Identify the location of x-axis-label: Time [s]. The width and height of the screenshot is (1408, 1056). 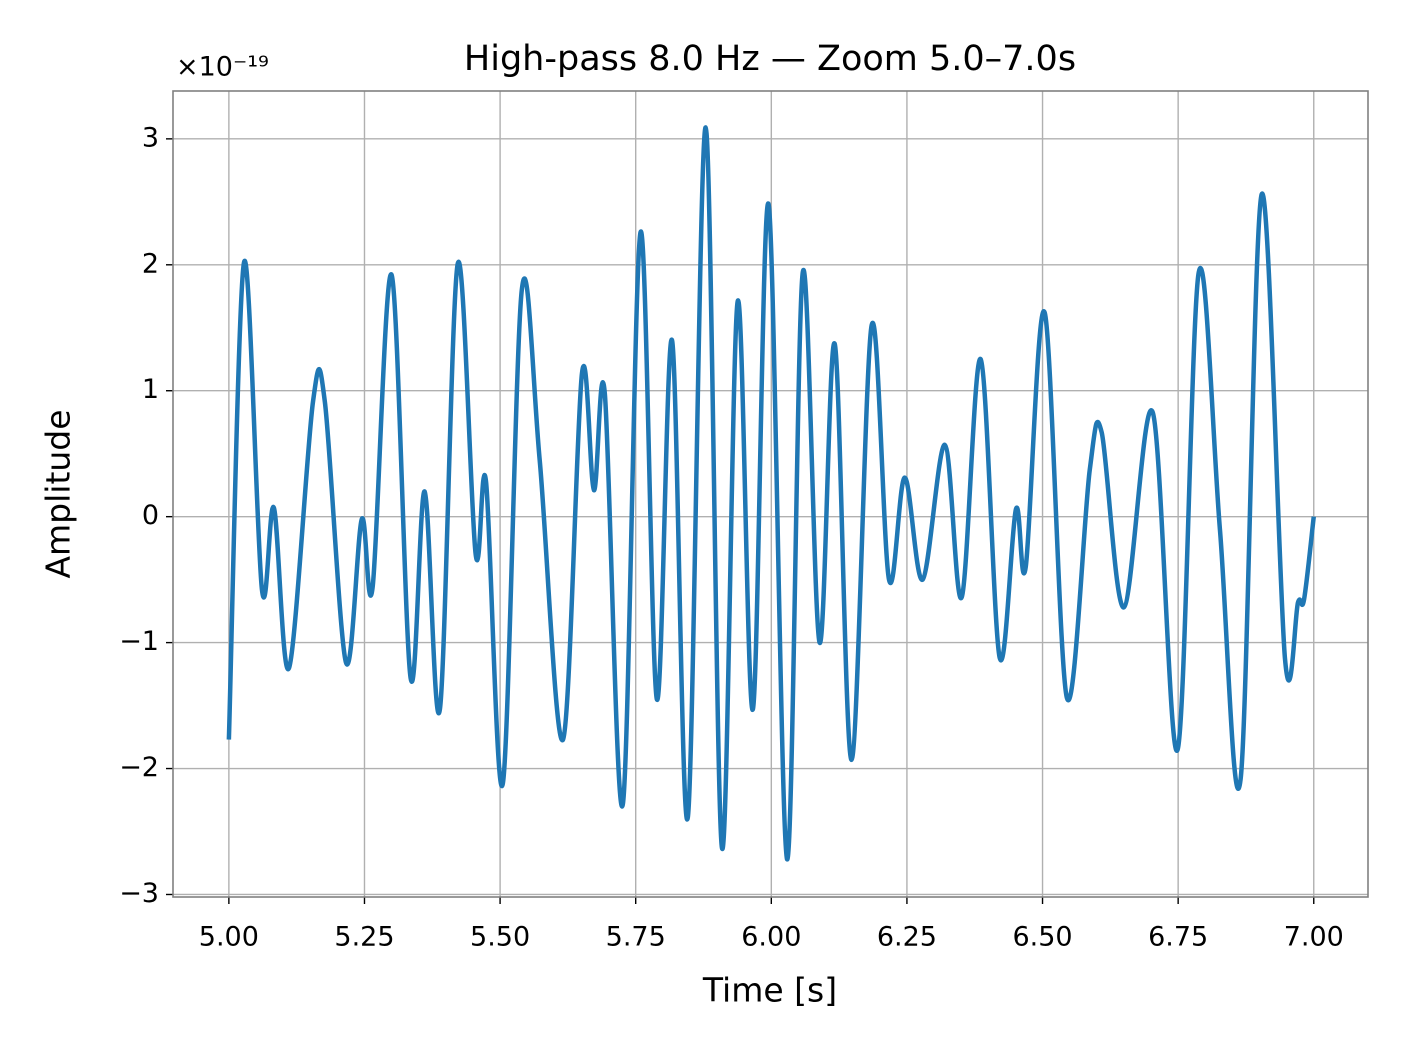
(769, 990).